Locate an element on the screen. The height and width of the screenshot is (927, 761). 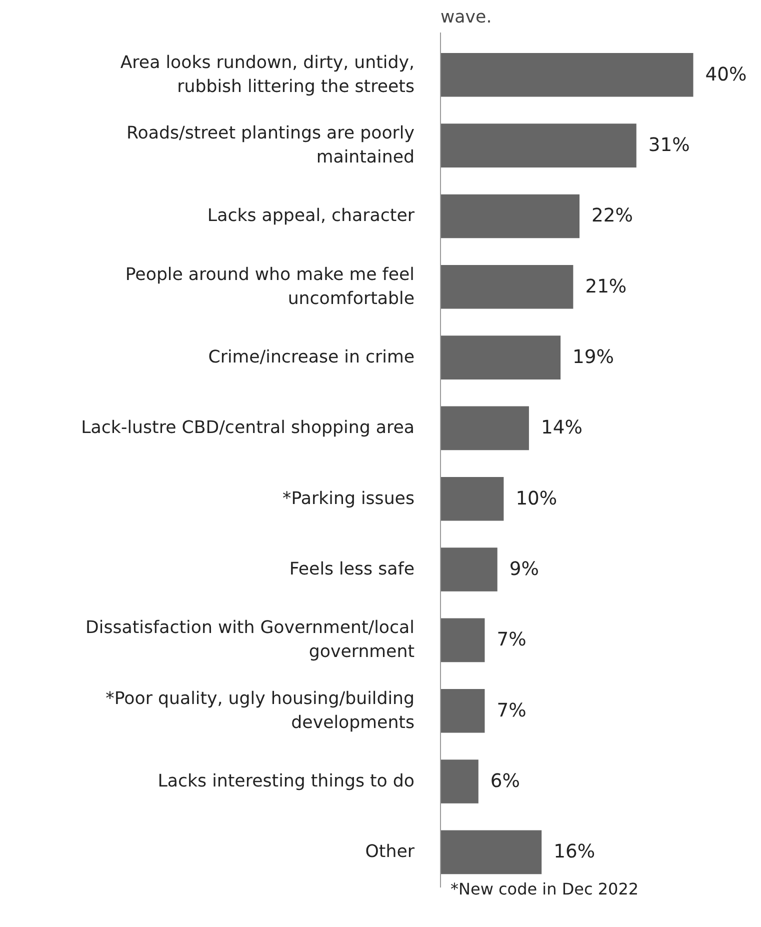
data-label: 16% is located at coordinates (575, 852).